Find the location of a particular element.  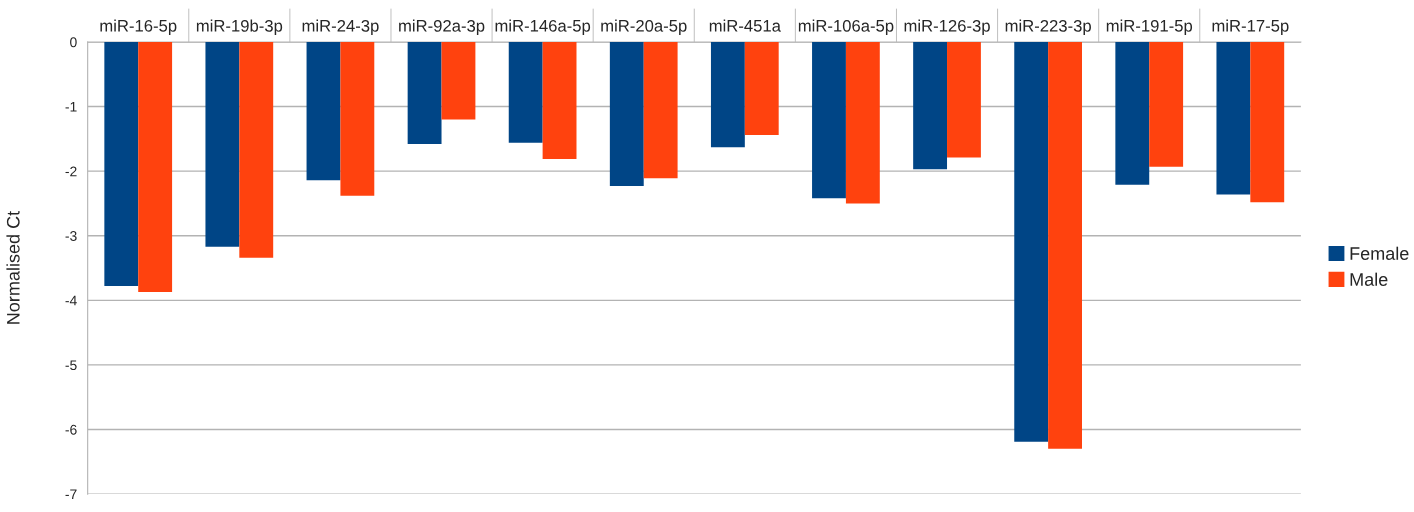

x-tick-label: miR-126-3p is located at coordinates (947, 27).